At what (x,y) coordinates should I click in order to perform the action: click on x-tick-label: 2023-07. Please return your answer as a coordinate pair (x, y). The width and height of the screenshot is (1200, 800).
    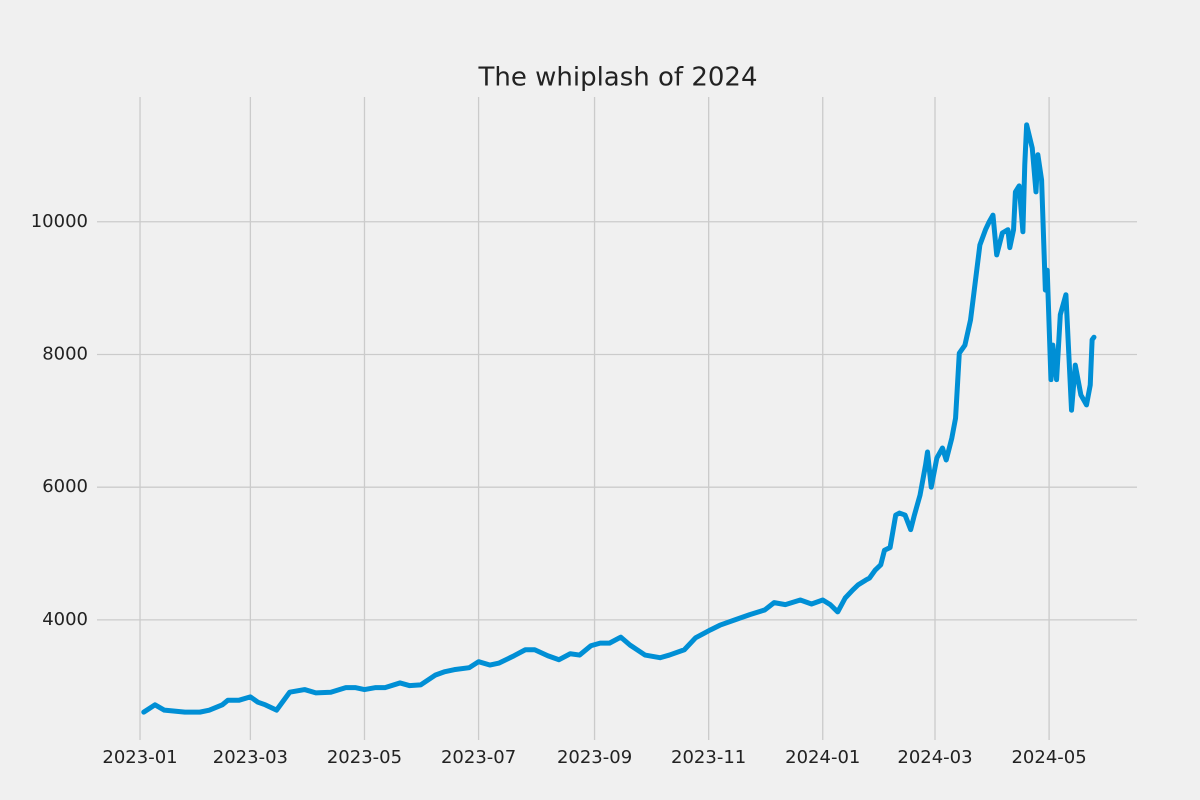
    Looking at the image, I should click on (478, 757).